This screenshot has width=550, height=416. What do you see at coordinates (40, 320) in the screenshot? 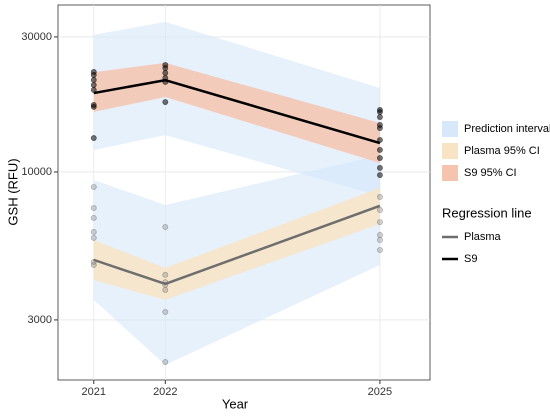
I see `y-tick-label: 3000` at bounding box center [40, 320].